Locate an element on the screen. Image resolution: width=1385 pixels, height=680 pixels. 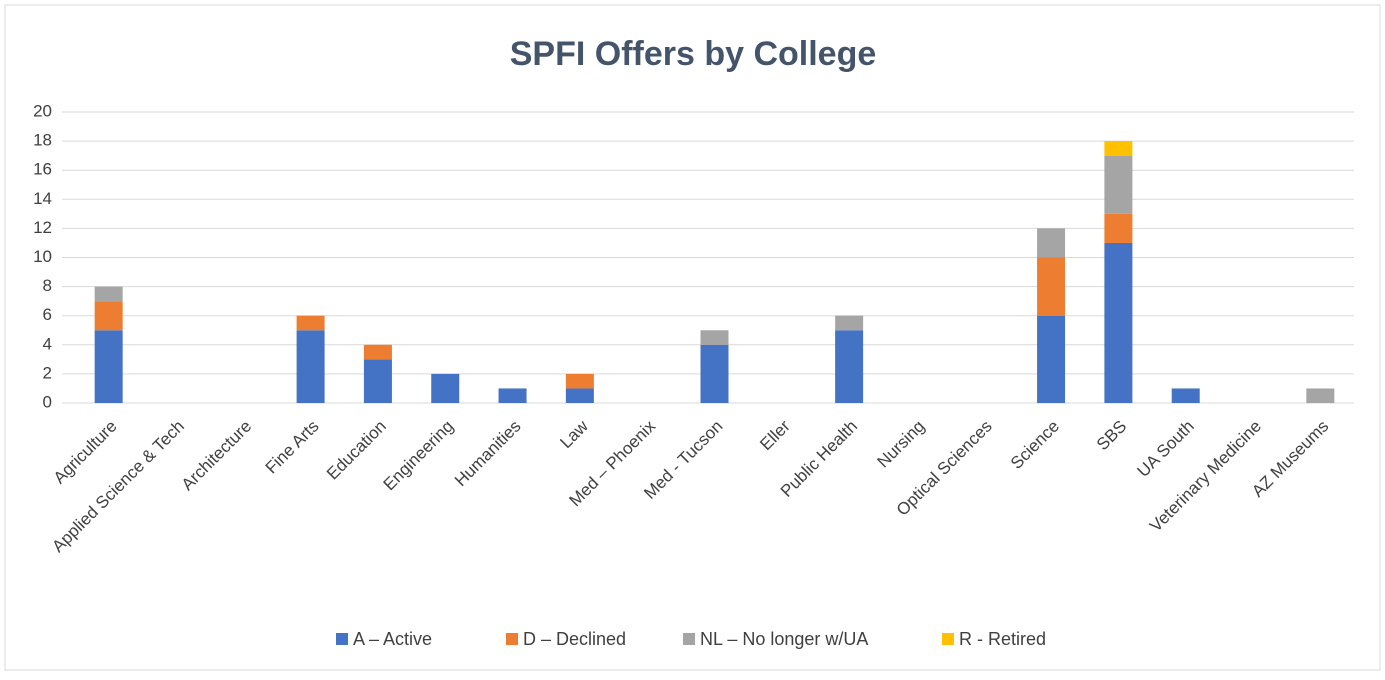
y-tick-label: 12 is located at coordinates (42, 227).